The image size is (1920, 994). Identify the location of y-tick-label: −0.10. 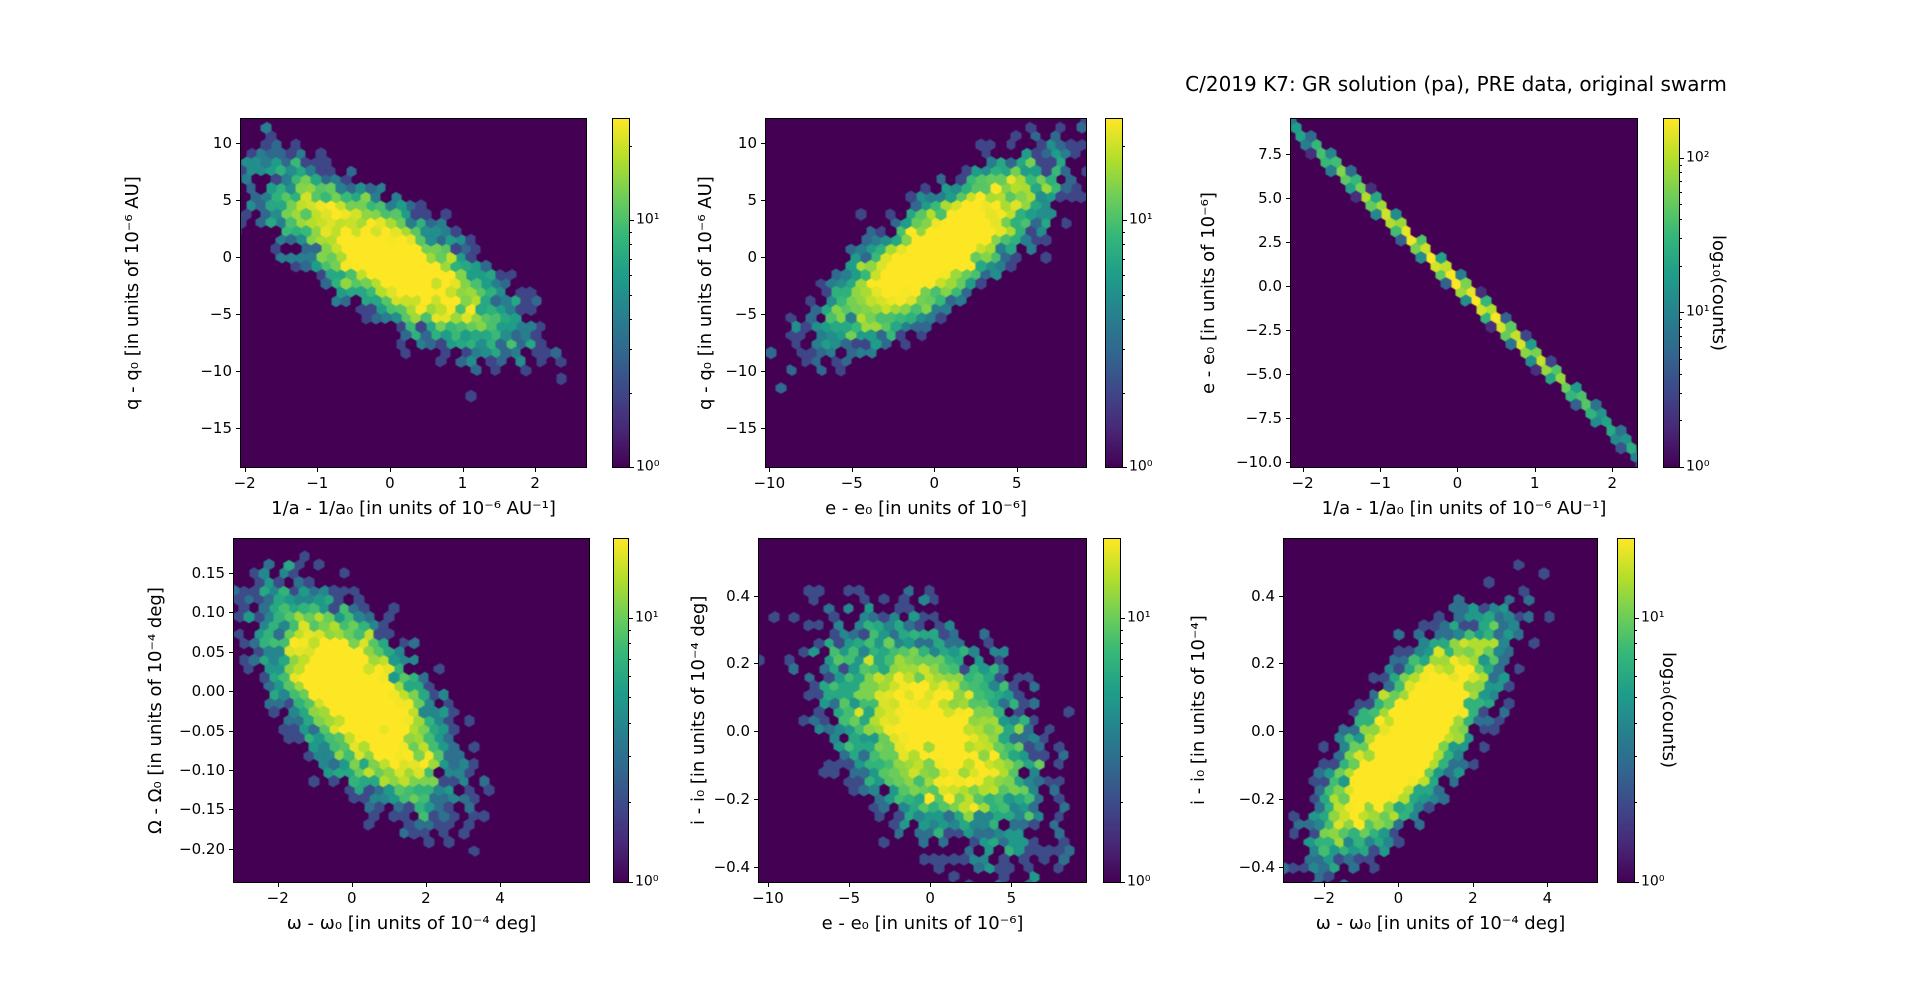
(202, 769).